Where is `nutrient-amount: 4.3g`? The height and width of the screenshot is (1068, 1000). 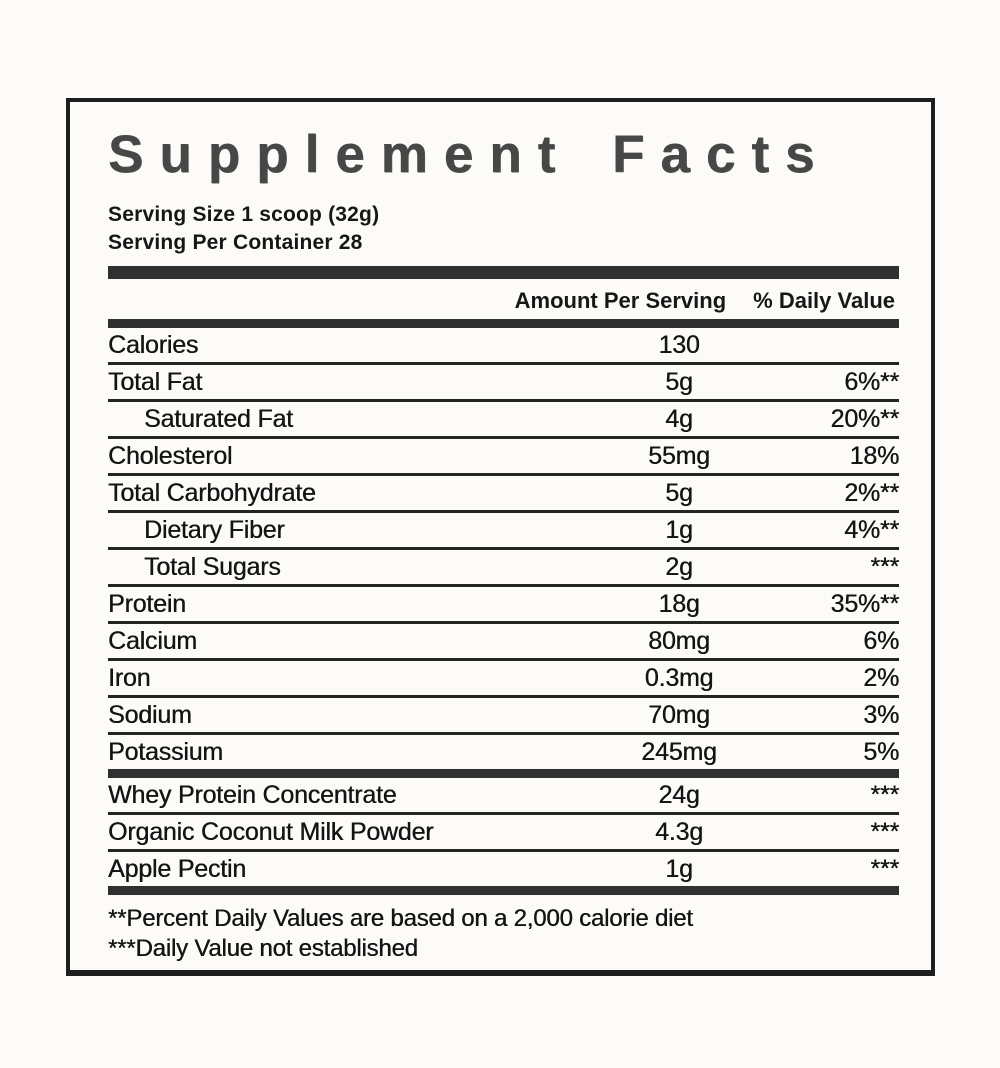 nutrient-amount: 4.3g is located at coordinates (679, 831).